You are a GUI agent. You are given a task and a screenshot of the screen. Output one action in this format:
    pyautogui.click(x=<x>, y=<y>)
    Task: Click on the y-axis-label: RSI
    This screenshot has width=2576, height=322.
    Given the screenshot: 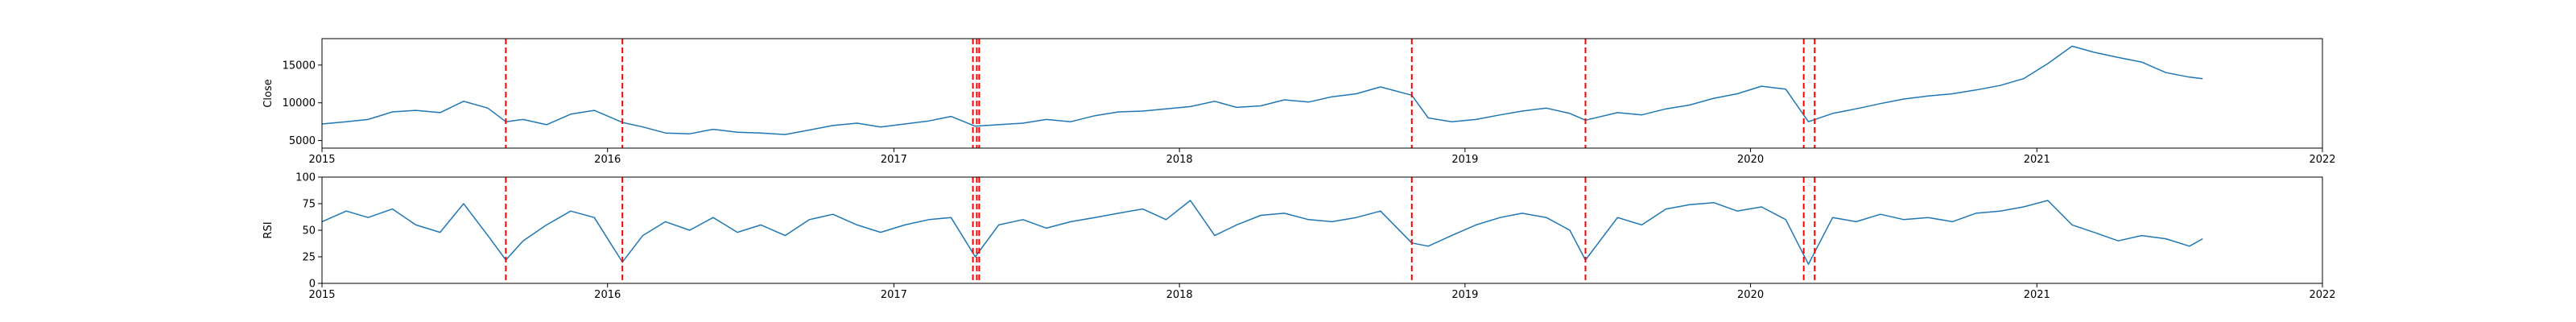 What is the action you would take?
    pyautogui.click(x=268, y=229)
    